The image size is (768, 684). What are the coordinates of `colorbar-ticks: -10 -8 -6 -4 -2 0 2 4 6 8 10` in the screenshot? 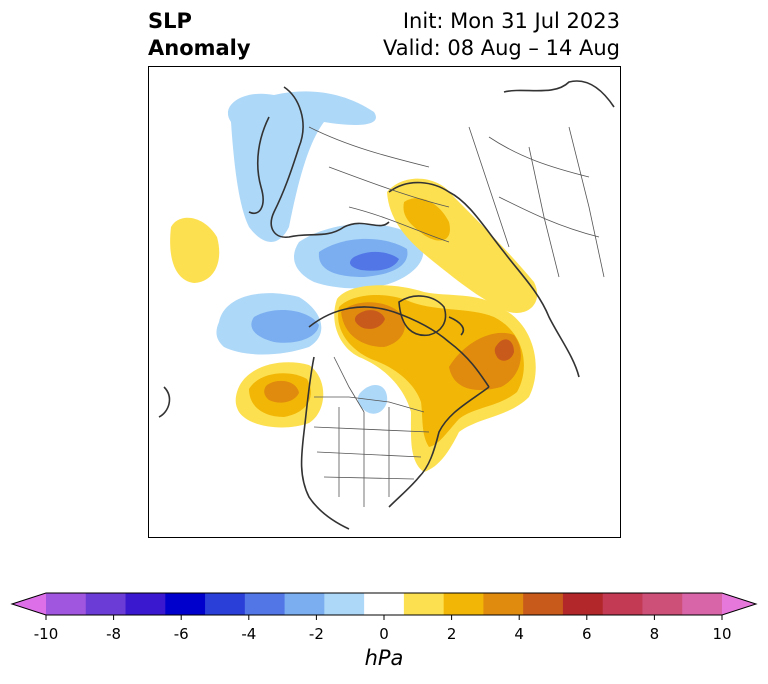 It's located at (383, 629).